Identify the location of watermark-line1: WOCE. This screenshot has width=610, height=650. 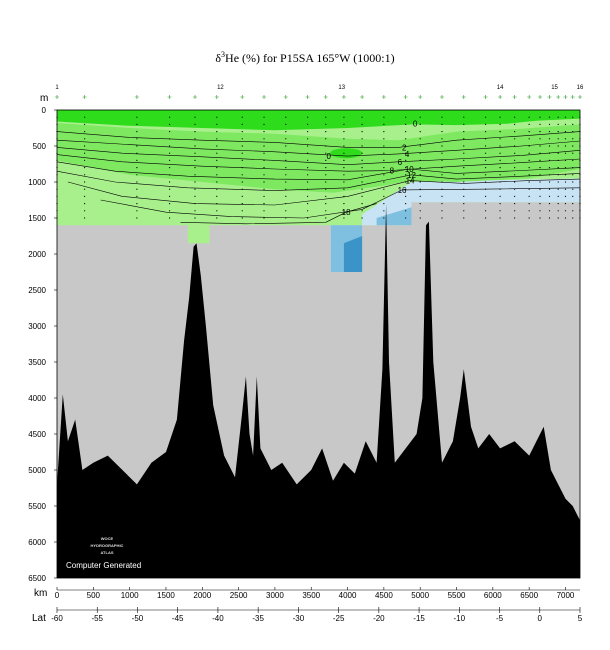
(107, 538).